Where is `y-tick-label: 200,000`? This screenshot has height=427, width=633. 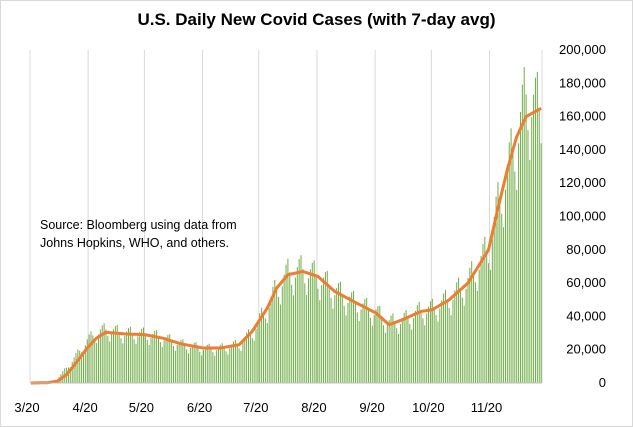 y-tick-label: 200,000 is located at coordinates (582, 49).